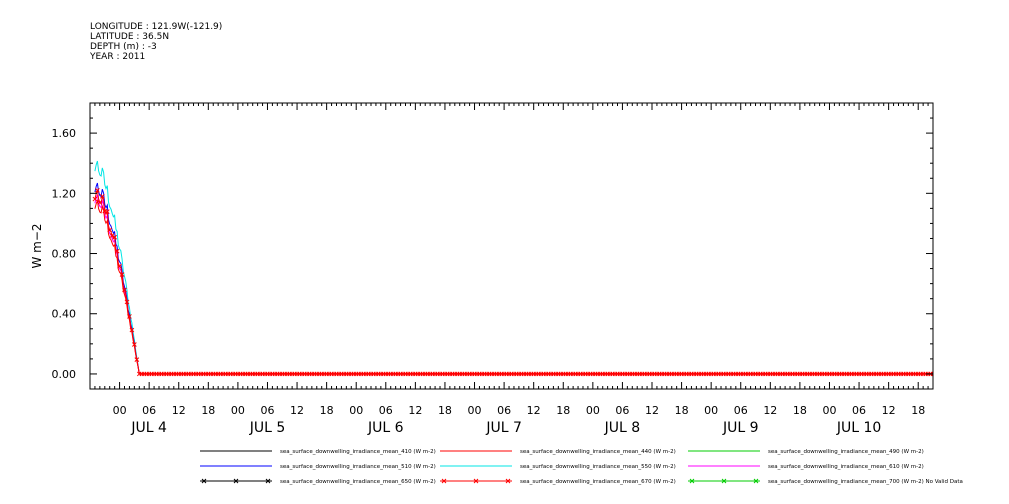  What do you see at coordinates (37, 245) in the screenshot?
I see `y-axis-label: W m−2` at bounding box center [37, 245].